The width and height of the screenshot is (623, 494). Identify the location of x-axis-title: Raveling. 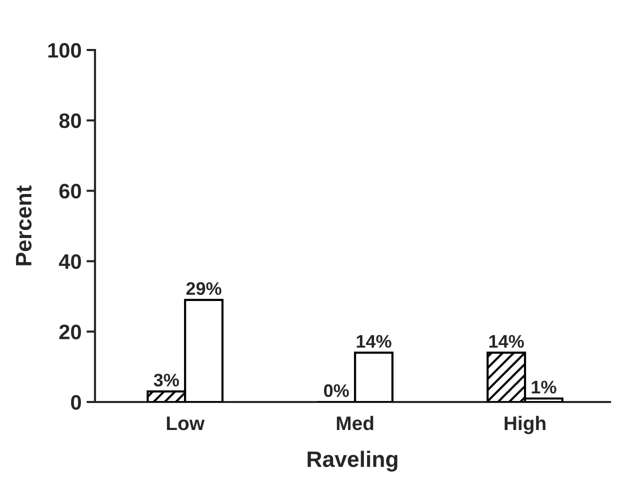
(353, 461).